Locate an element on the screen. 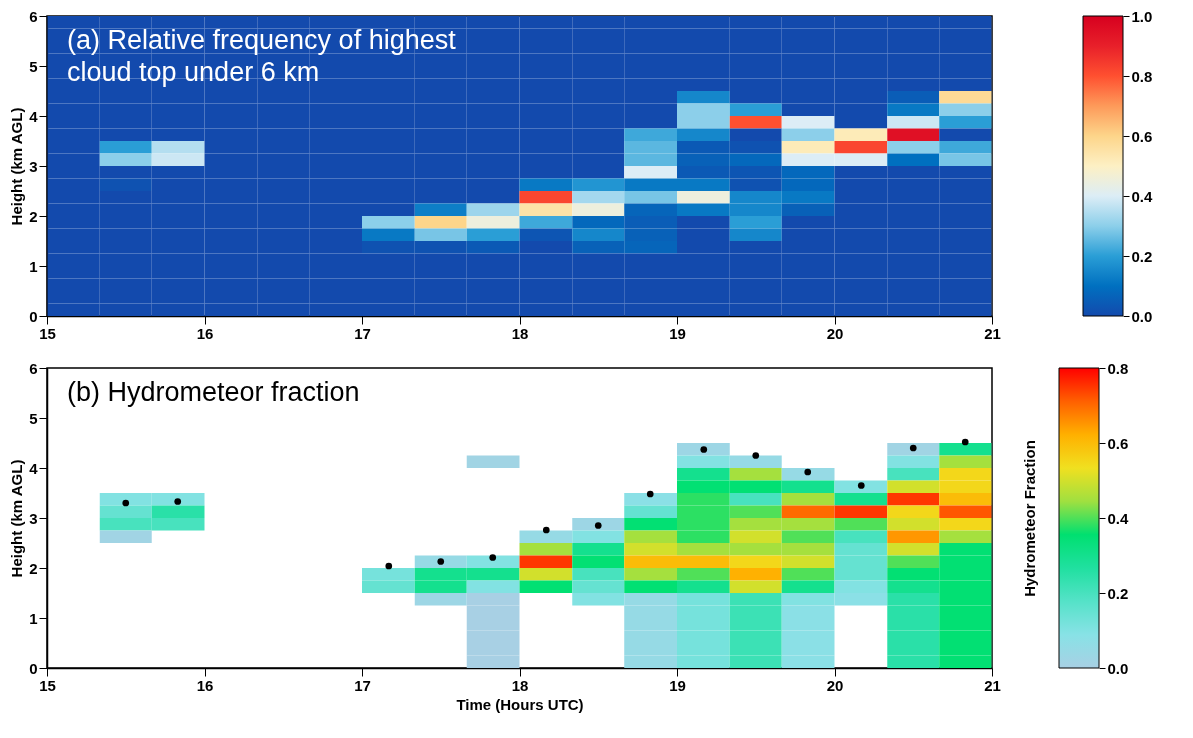 This screenshot has width=1193, height=738. x-axis-title: Time (Hours UTC) is located at coordinates (520, 704).